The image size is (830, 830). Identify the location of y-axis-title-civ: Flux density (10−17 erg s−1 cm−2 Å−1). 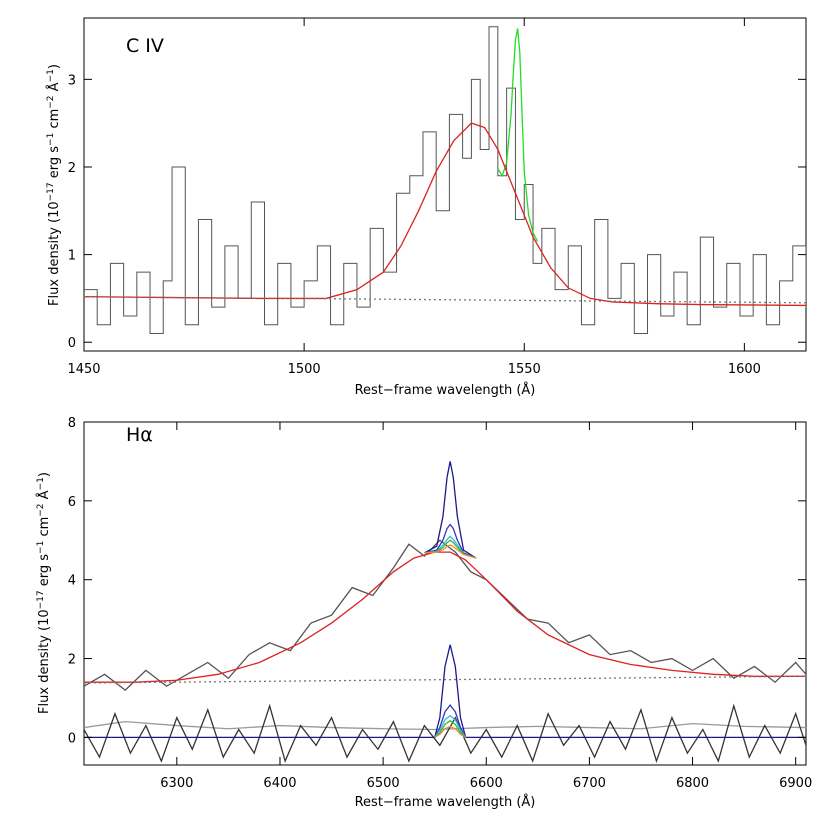
(54, 185).